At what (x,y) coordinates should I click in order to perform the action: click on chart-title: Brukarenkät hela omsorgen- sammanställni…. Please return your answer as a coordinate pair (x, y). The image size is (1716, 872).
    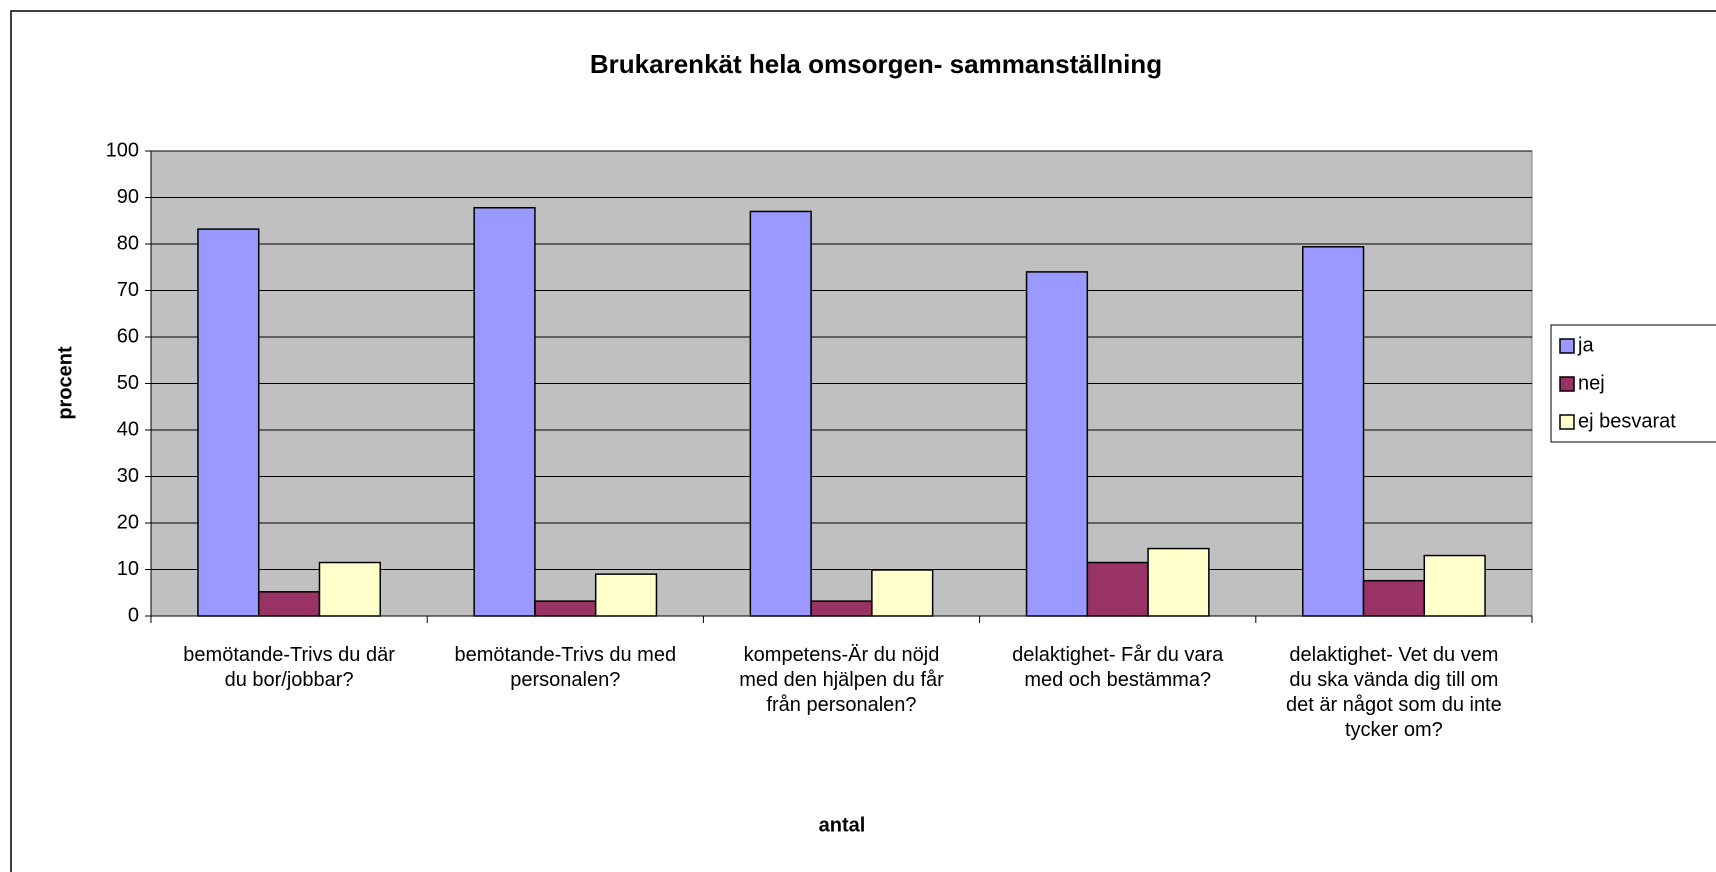
    Looking at the image, I should click on (876, 64).